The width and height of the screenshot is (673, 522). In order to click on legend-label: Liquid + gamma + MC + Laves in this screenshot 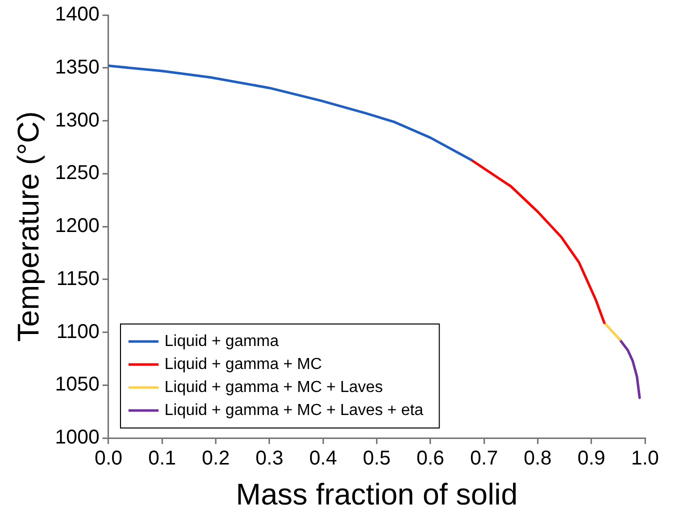, I will do `click(273, 387)`.